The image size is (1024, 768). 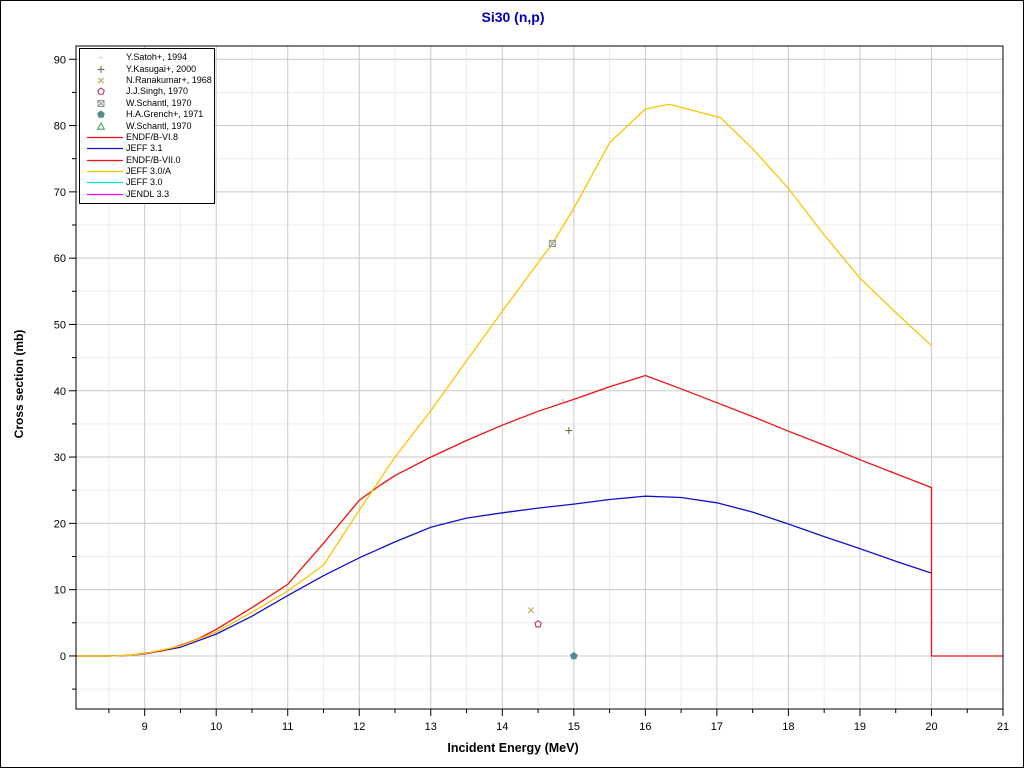 What do you see at coordinates (645, 727) in the screenshot?
I see `x-tick-label: 16` at bounding box center [645, 727].